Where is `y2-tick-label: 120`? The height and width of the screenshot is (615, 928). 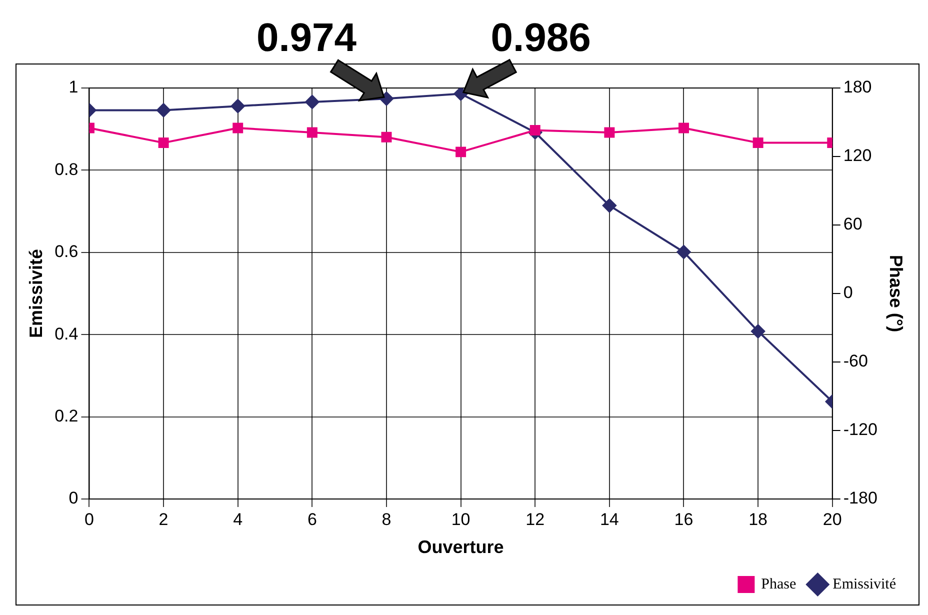 y2-tick-label: 120 is located at coordinates (857, 156).